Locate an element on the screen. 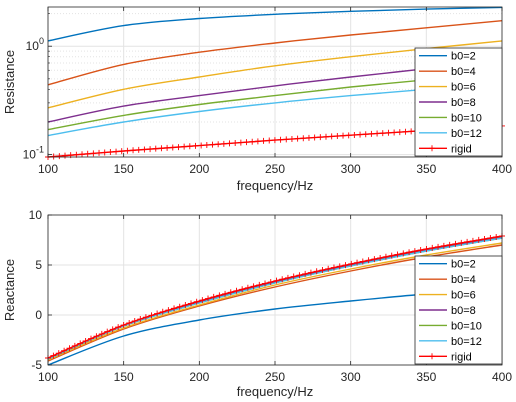  legend-label: b0=6 is located at coordinates (463, 296).